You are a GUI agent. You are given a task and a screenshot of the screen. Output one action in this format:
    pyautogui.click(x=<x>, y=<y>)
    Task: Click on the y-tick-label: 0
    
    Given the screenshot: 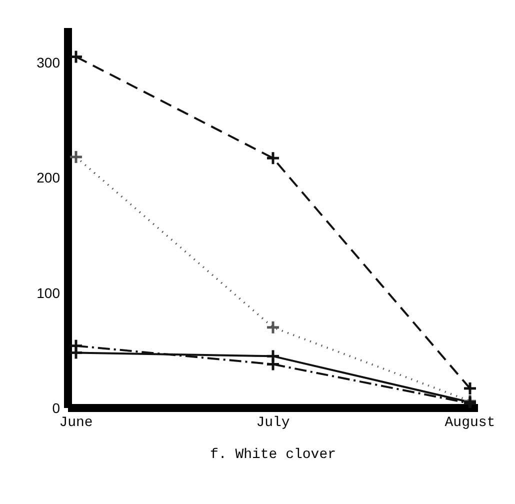 What is the action you would take?
    pyautogui.click(x=56, y=408)
    